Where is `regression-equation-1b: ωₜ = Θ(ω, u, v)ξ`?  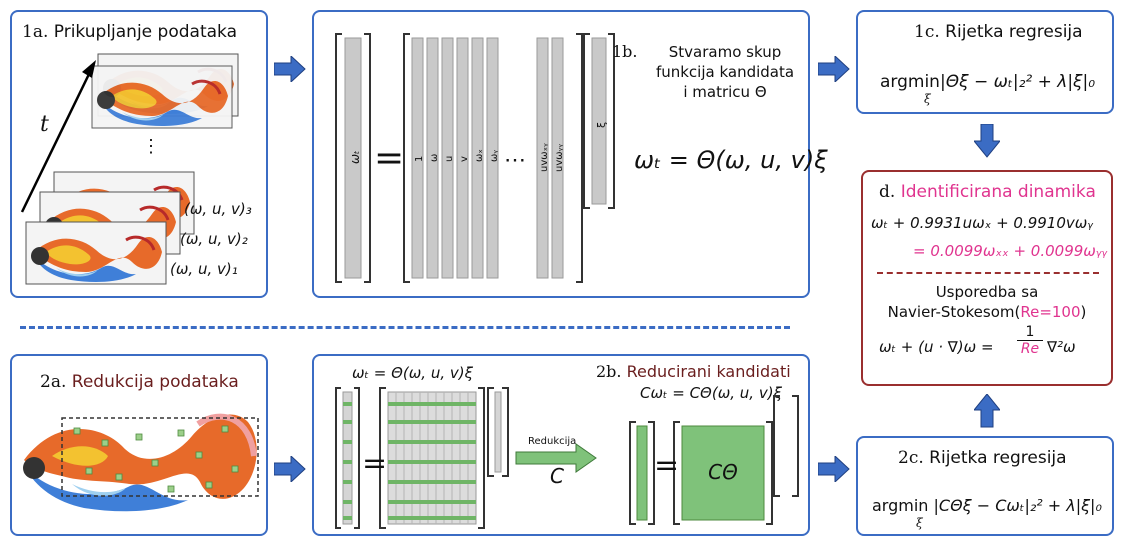 regression-equation-1b: ωₜ = Θ(ω, u, v)ξ is located at coordinates (731, 160).